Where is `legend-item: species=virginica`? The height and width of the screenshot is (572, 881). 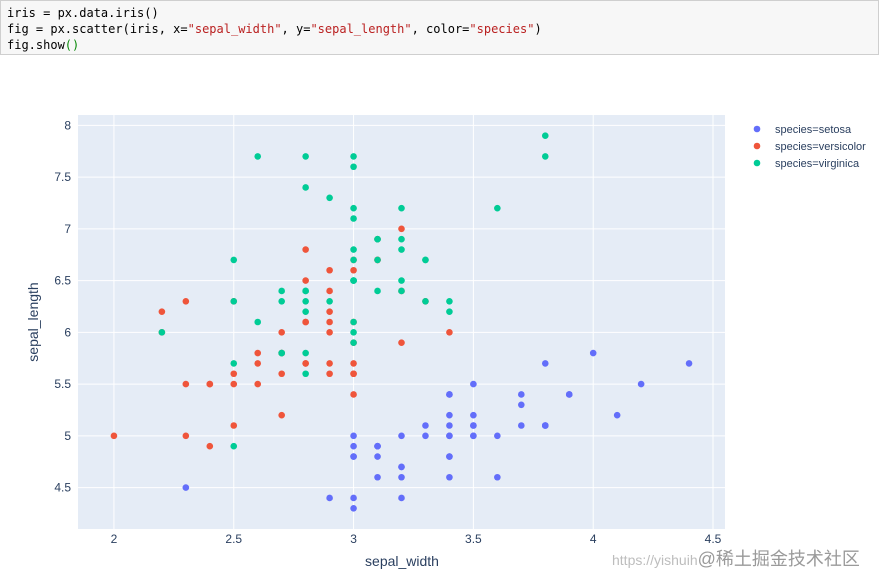 legend-item: species=virginica is located at coordinates (806, 164).